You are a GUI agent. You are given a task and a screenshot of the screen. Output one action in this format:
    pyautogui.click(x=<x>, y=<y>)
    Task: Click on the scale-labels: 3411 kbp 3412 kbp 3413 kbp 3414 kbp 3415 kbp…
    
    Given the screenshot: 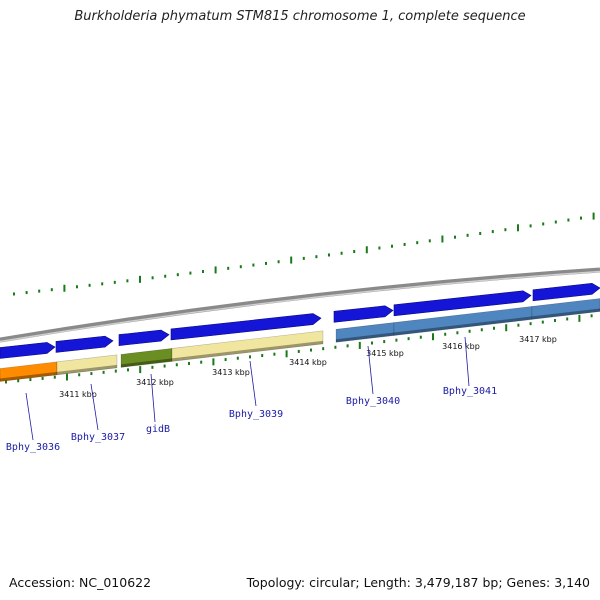 What is the action you would take?
    pyautogui.click(x=308, y=367)
    